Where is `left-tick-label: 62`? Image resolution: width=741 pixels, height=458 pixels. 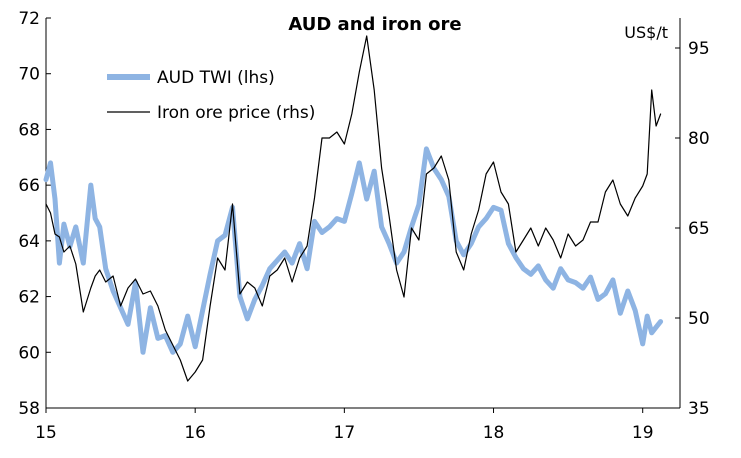 left-tick-label: 62 is located at coordinates (29, 298).